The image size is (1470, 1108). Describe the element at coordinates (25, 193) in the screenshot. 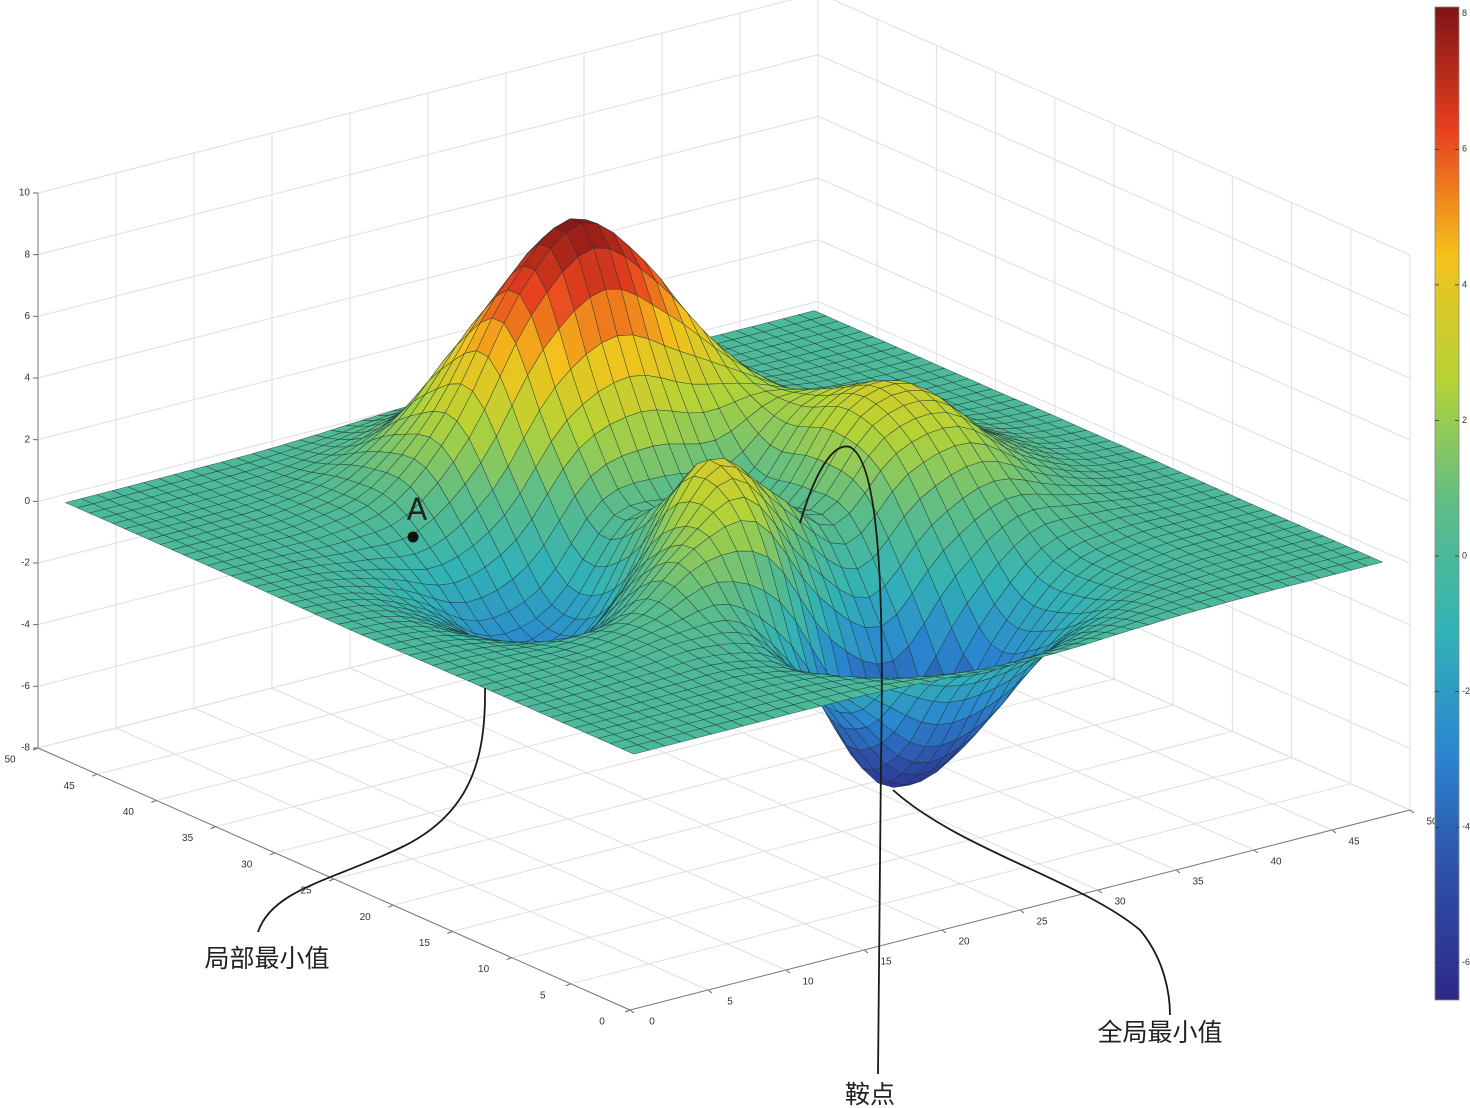

I see `z-tick-label: 10` at that location.